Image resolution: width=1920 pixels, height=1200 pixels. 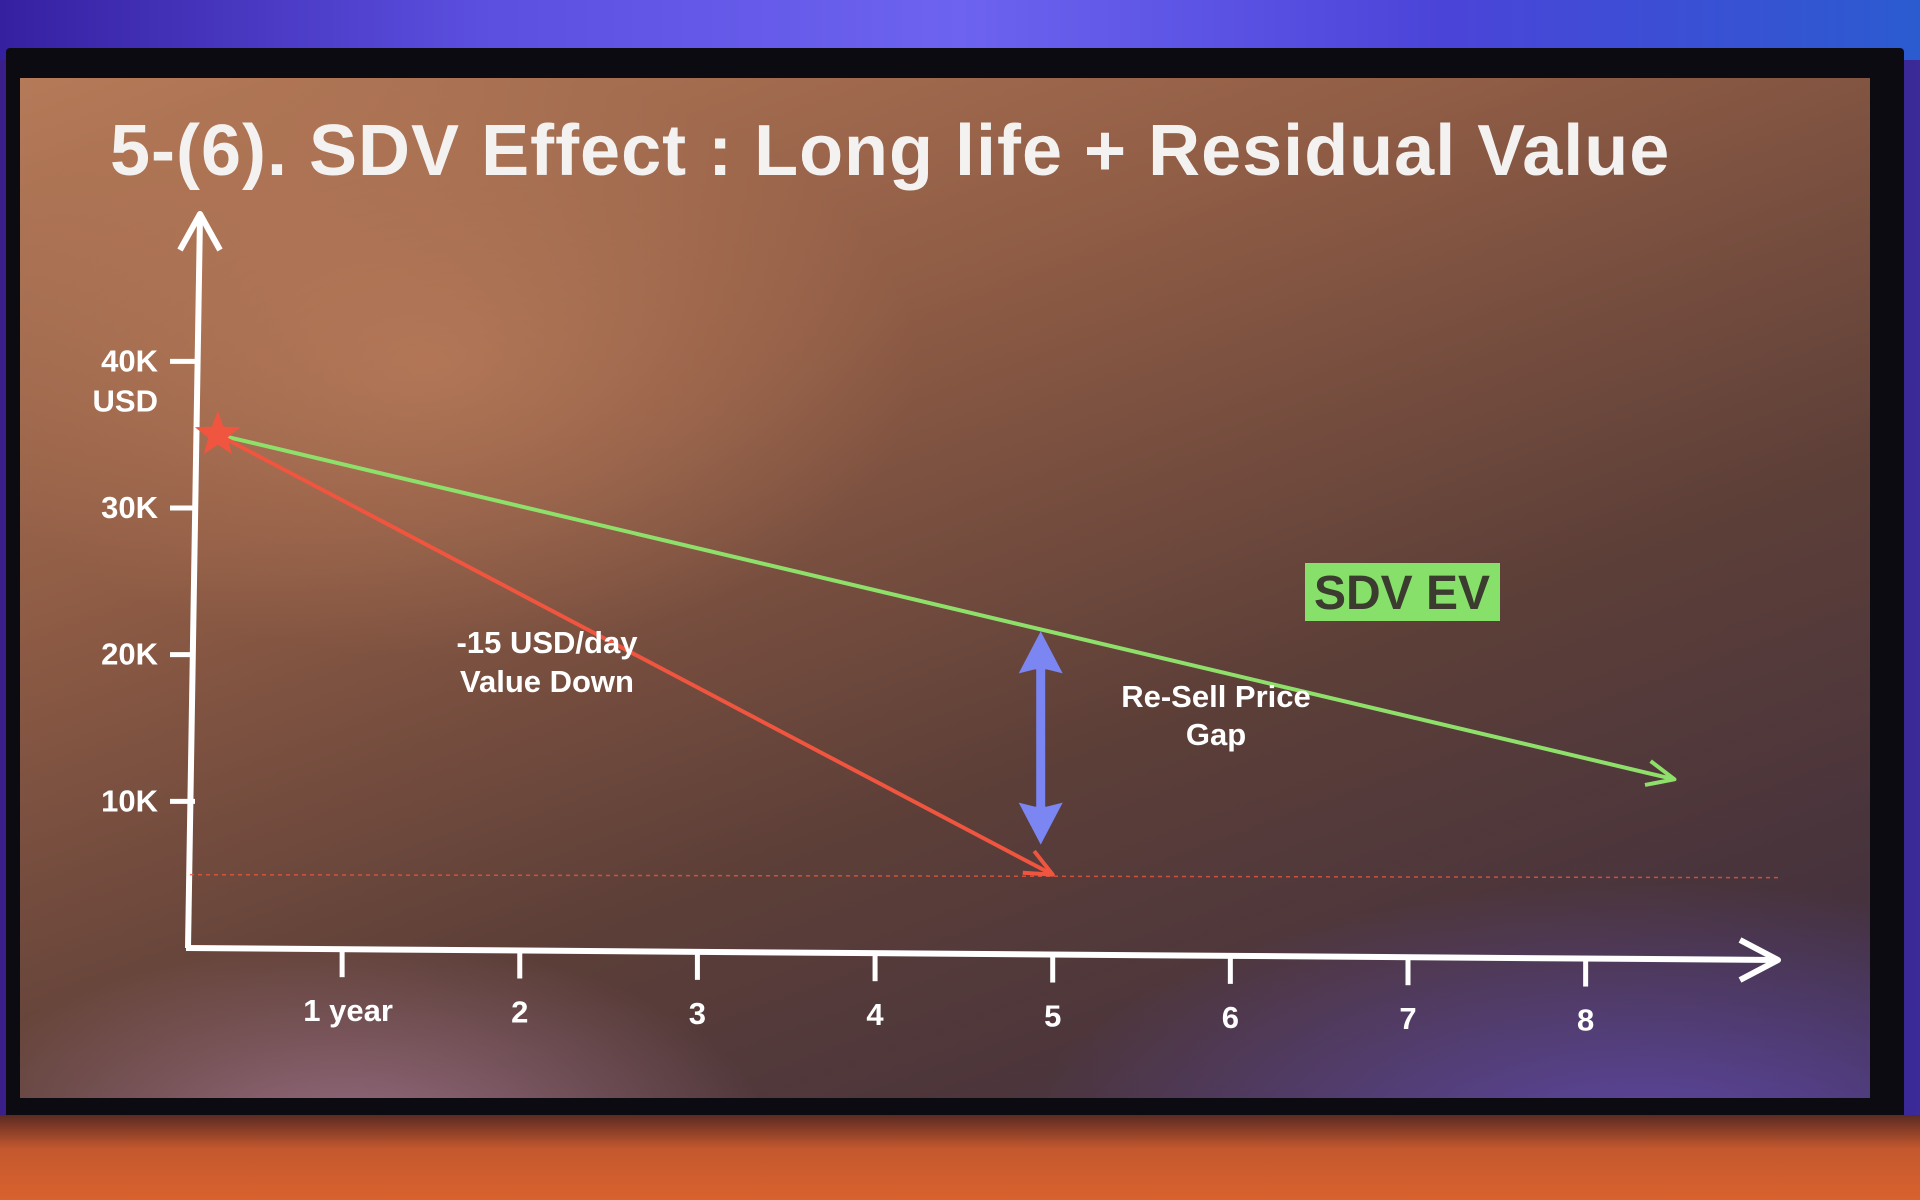 I want to click on gap-arrow-head-bottom, so click(x=1040, y=823).